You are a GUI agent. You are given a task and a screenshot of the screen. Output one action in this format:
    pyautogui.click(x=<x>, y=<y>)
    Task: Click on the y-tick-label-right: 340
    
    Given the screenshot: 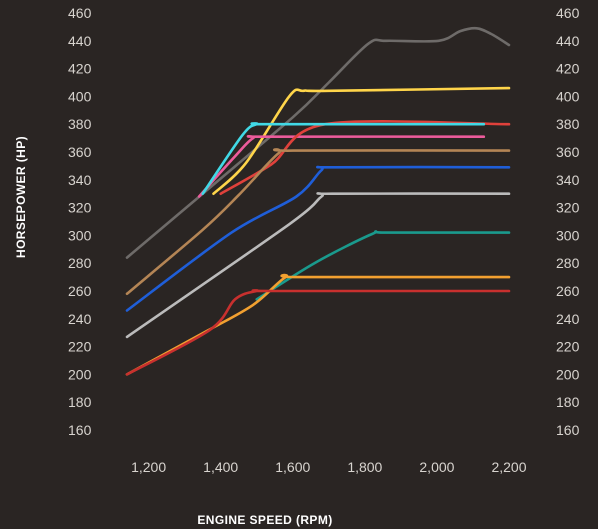 What is the action you would take?
    pyautogui.click(x=568, y=180)
    